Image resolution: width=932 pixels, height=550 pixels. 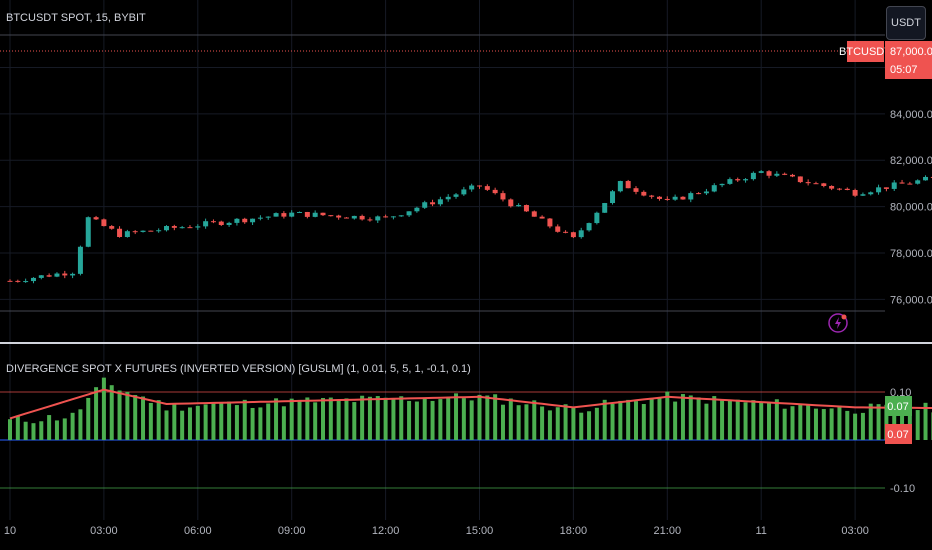 I want to click on ma-line, so click(x=470, y=404).